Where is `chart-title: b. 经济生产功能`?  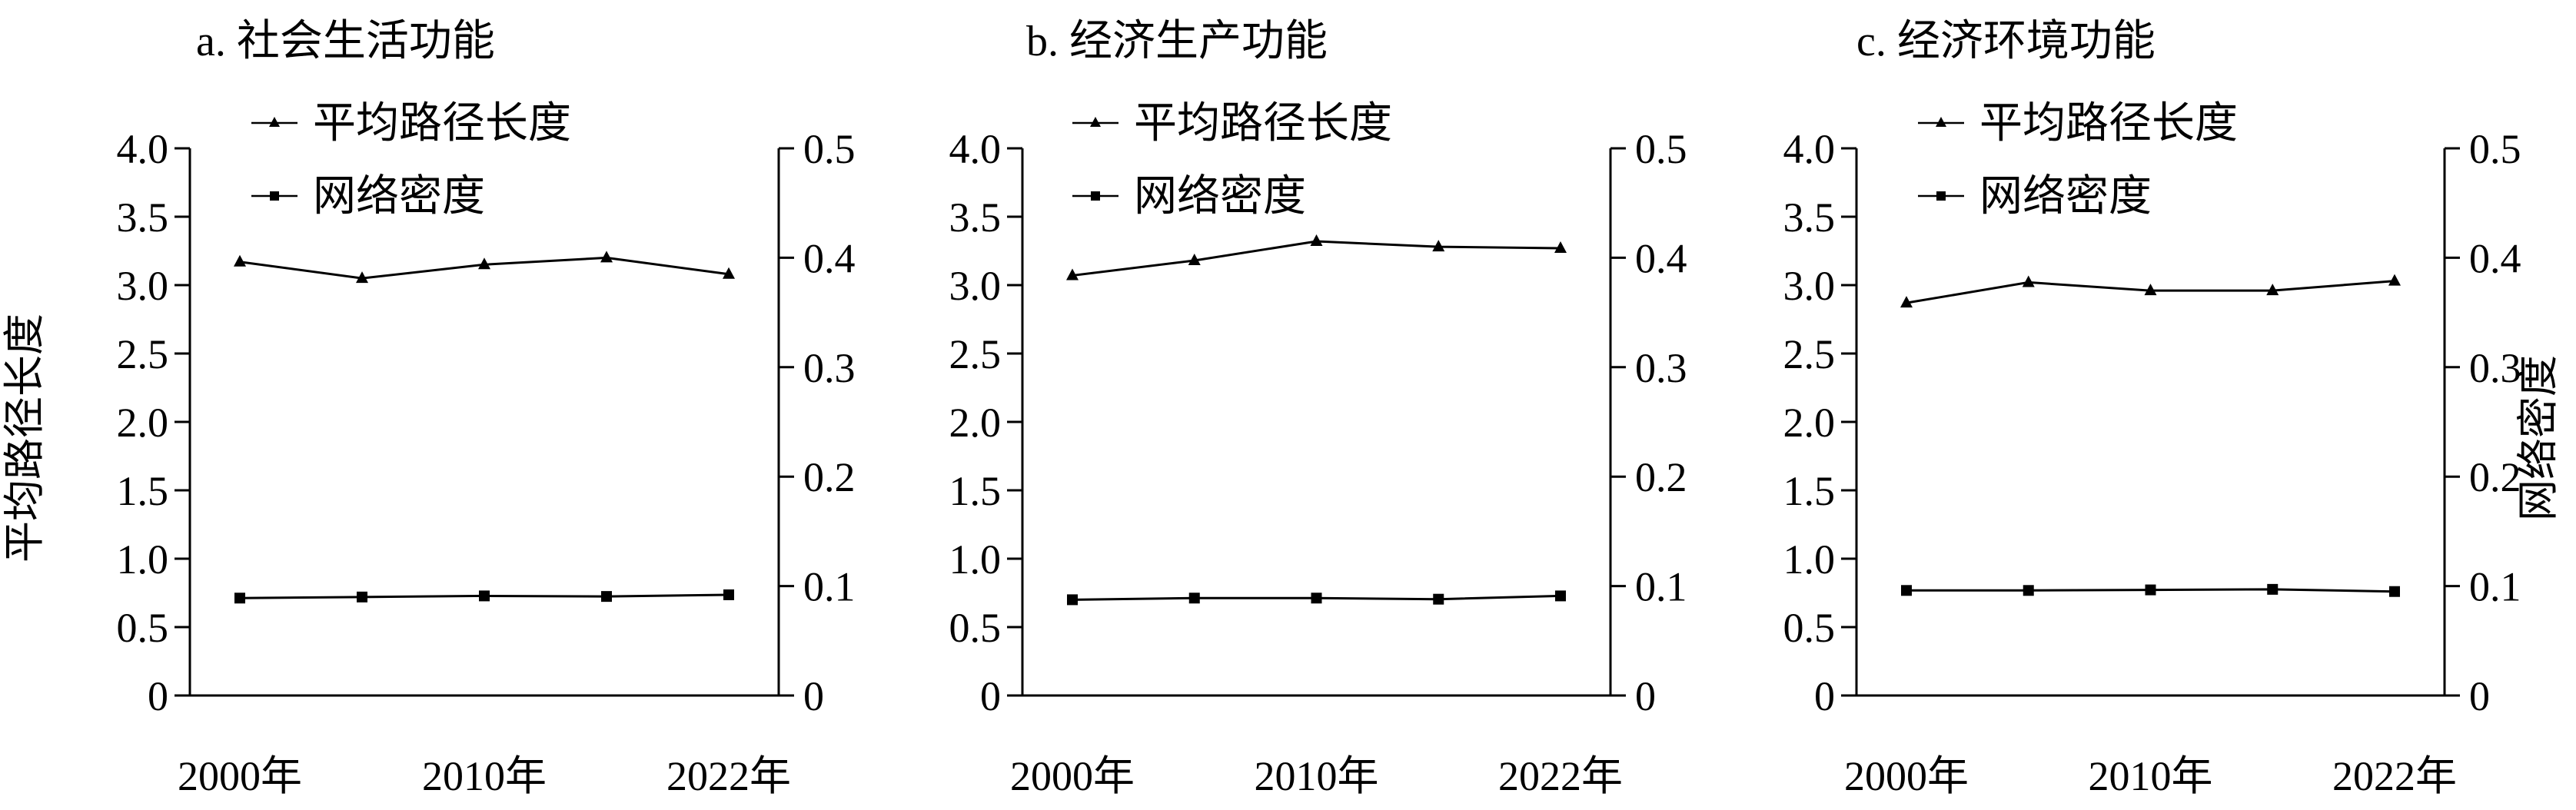
chart-title: b. 经济生产功能 is located at coordinates (1177, 41).